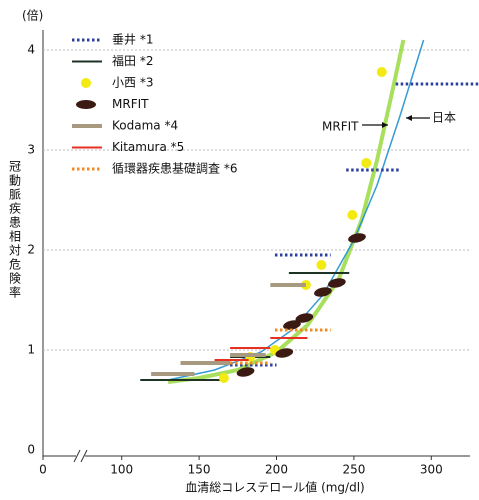 This screenshot has width=479, height=500. Describe the element at coordinates (276, 470) in the screenshot. I see `x-tick-label: 200` at that location.